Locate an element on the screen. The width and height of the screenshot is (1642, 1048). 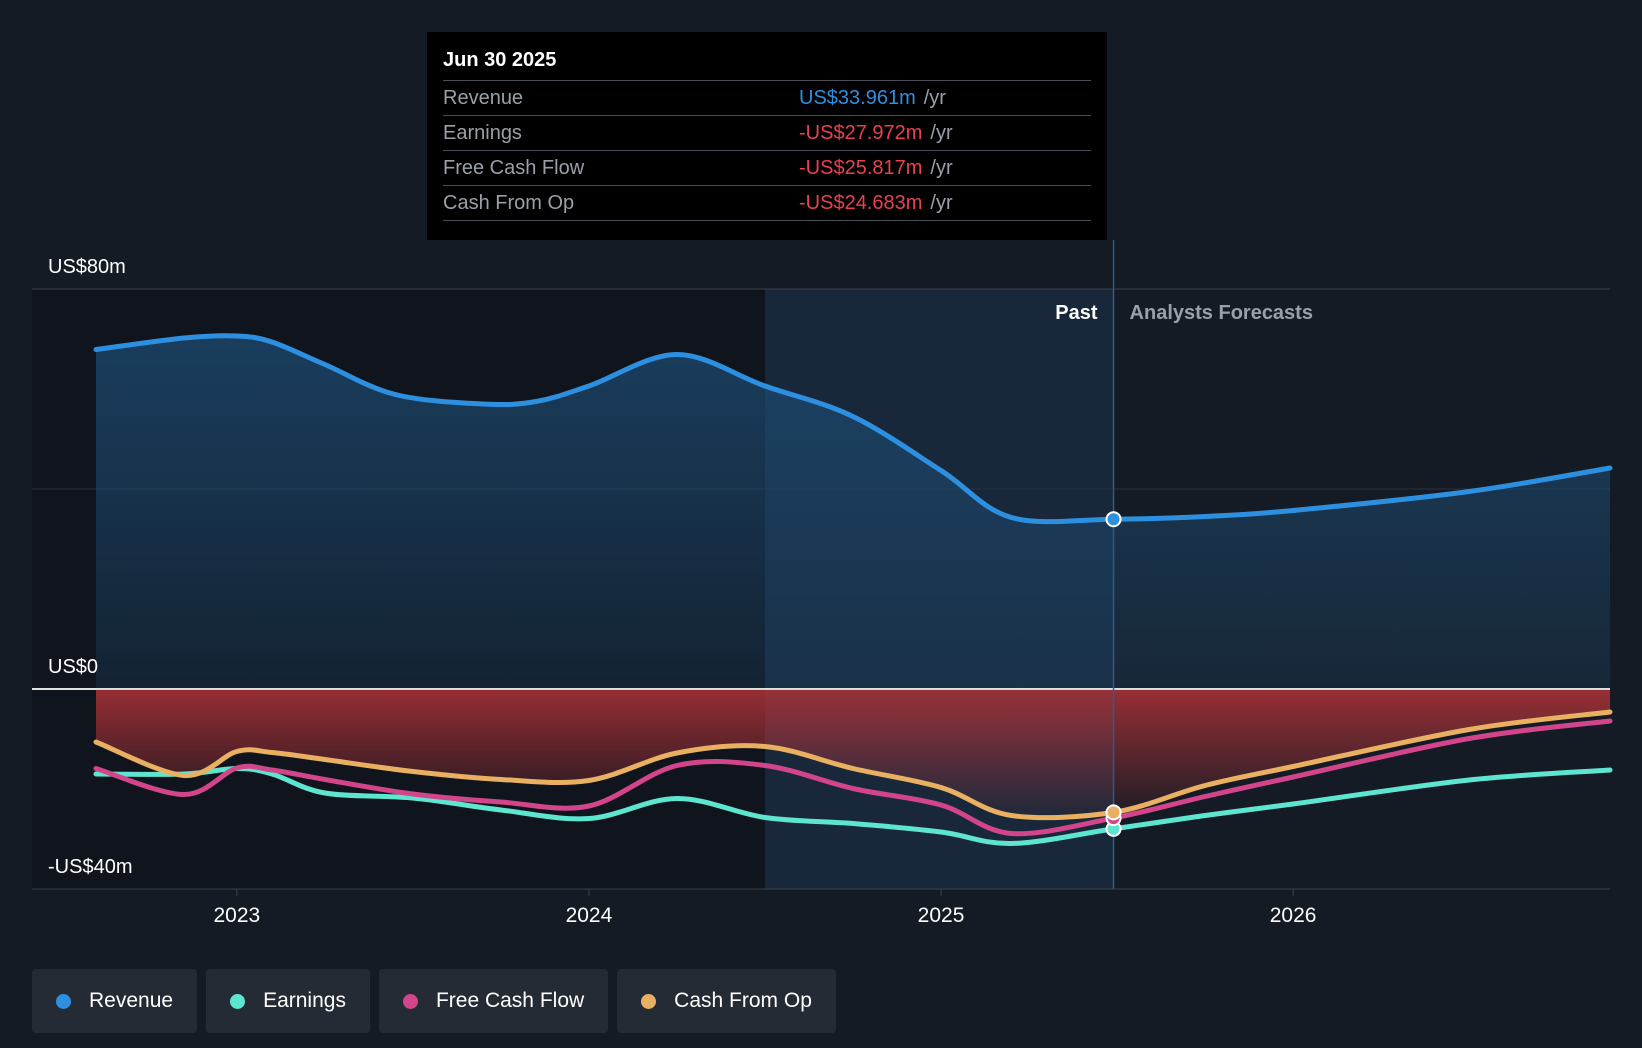
negative-area is located at coordinates (853, 753).